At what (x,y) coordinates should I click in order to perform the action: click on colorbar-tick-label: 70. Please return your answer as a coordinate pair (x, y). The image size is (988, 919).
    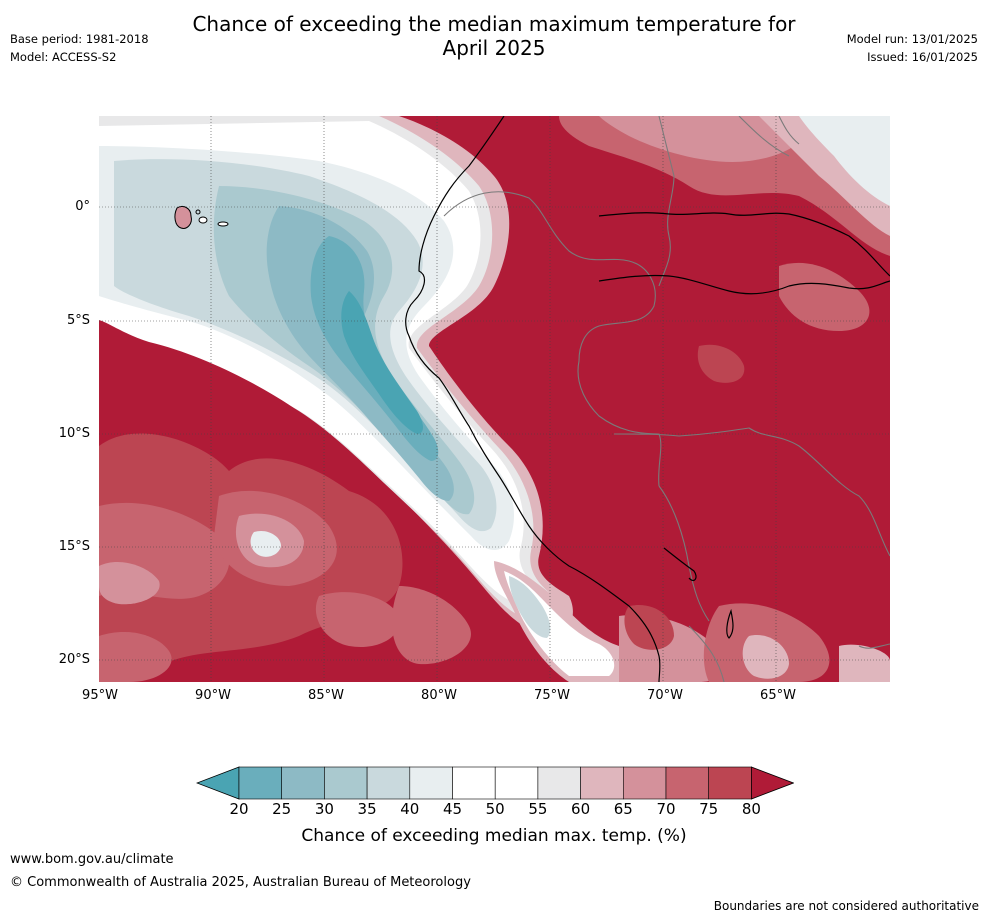
    Looking at the image, I should click on (666, 809).